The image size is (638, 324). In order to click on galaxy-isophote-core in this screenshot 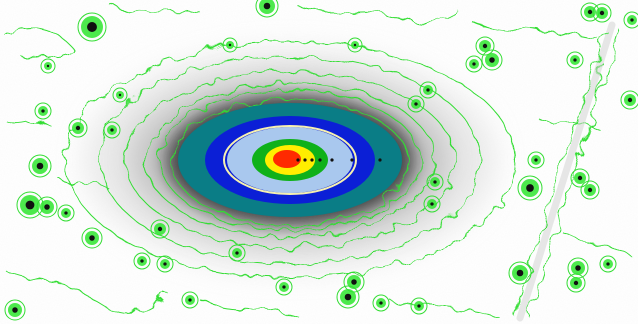, I will do `click(290, 160)`.